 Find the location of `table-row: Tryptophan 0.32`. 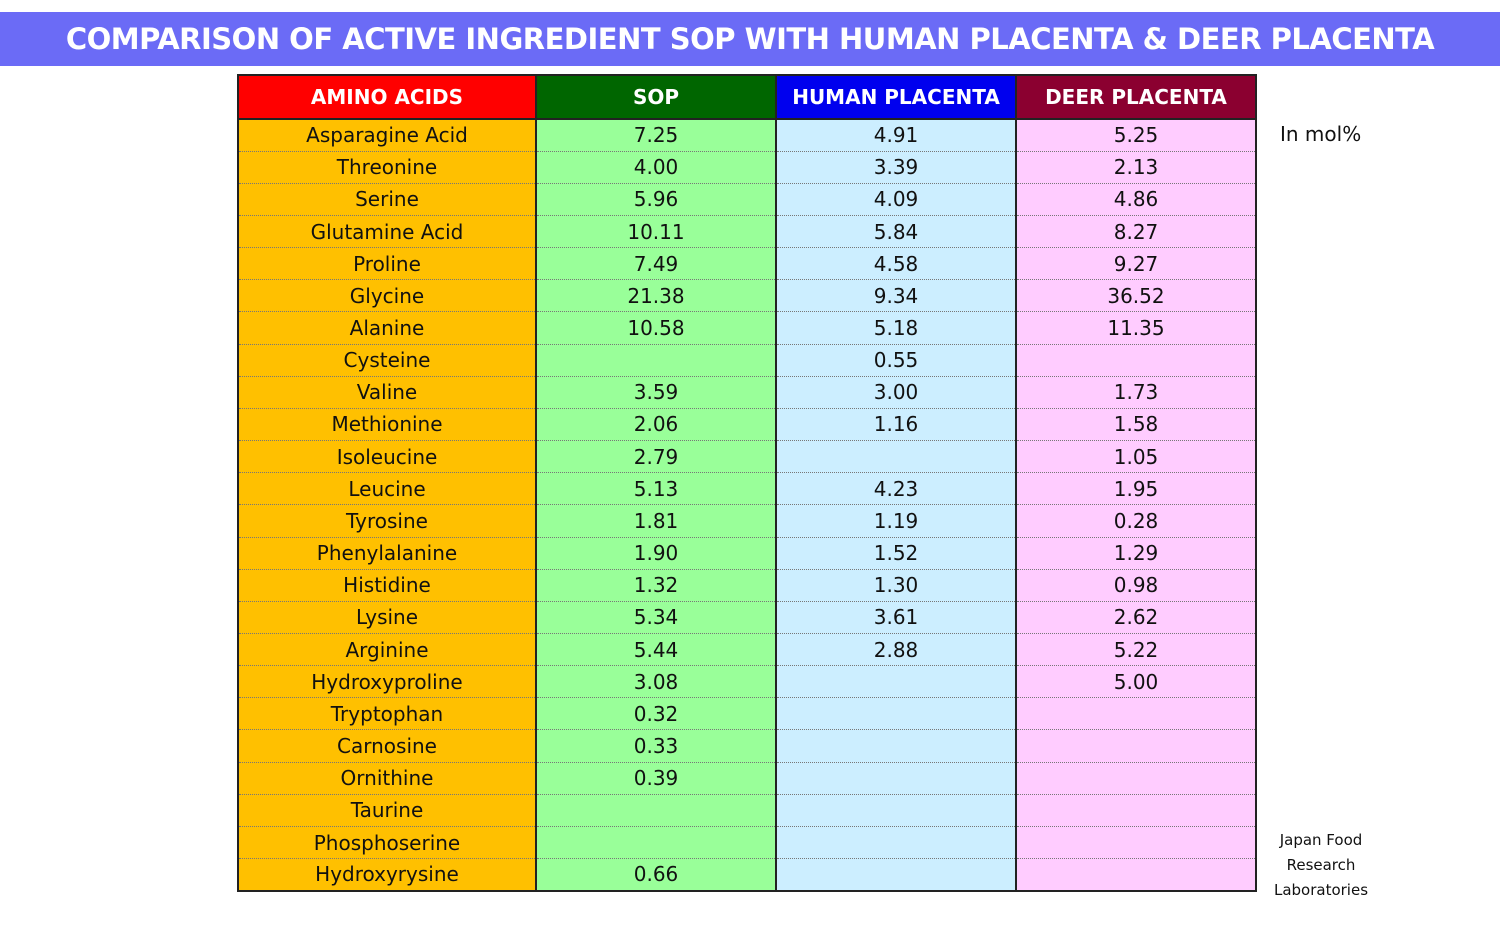

table-row: Tryptophan 0.32 is located at coordinates (747, 714).